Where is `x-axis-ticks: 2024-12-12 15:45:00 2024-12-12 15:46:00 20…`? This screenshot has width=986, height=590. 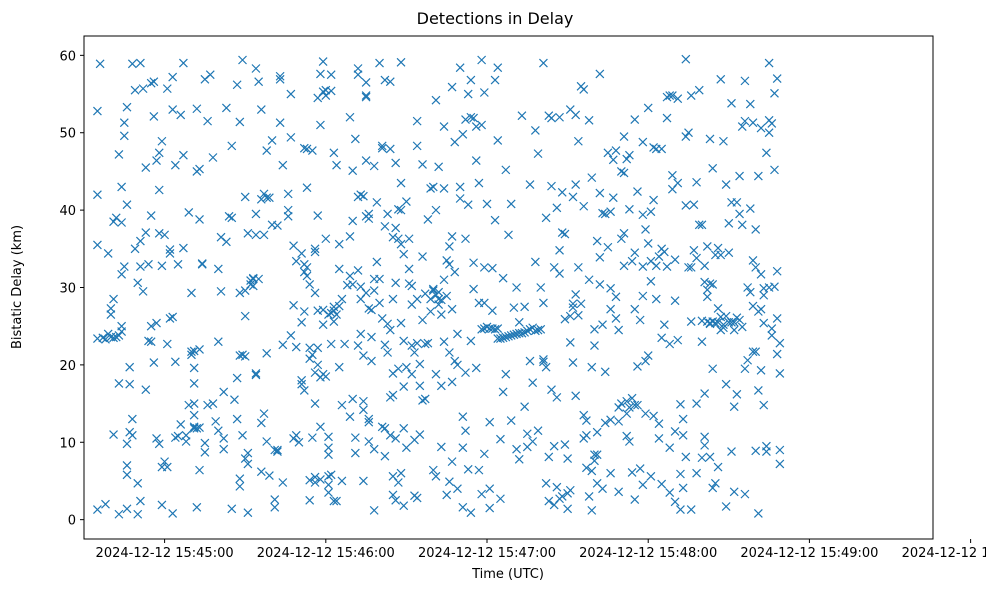
x-axis-ticks: 2024-12-12 15:45:00 2024-12-12 15:46:00 20… is located at coordinates (541, 550).